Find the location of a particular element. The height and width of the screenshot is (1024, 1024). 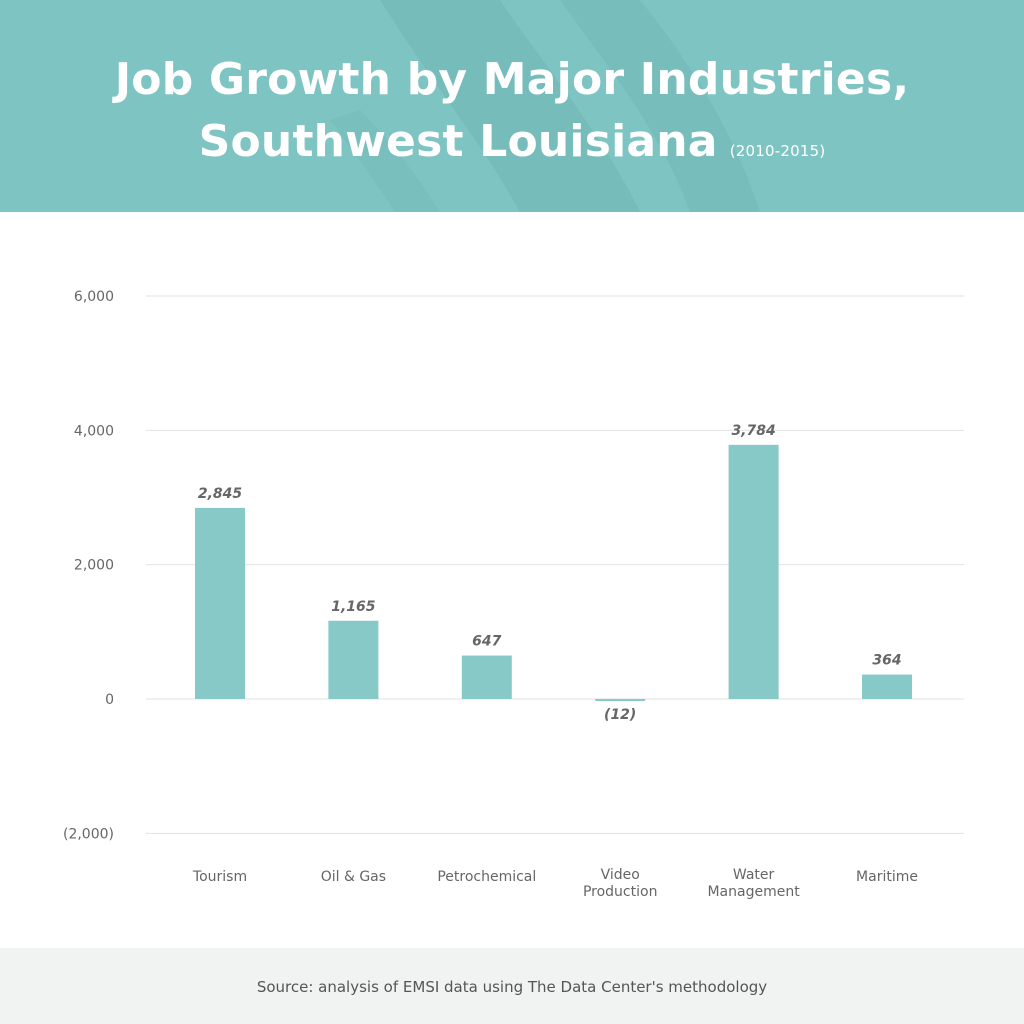

data-label: 364 is located at coordinates (886, 661).